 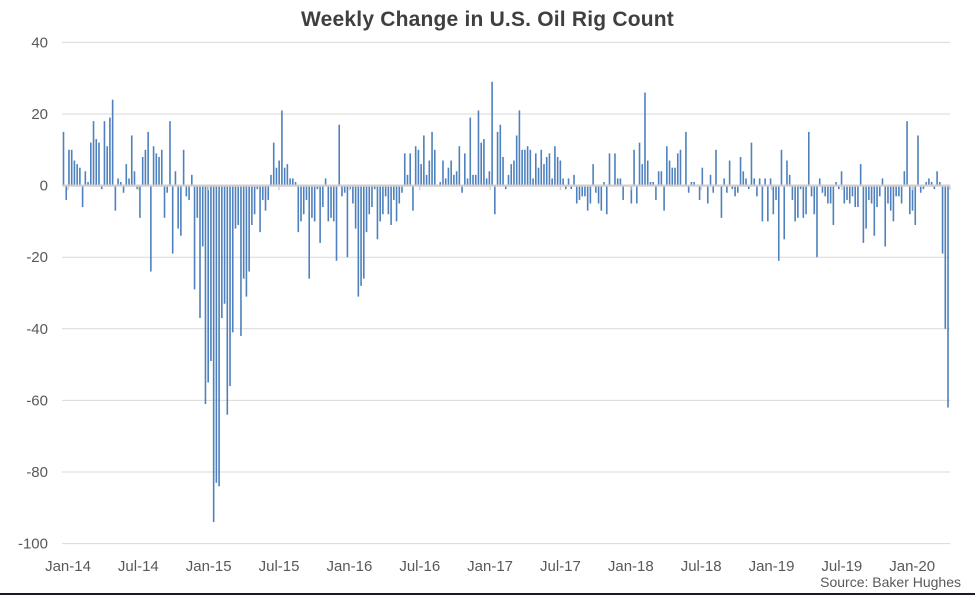 What do you see at coordinates (37, 257) in the screenshot?
I see `y-axis-tick-label: -20` at bounding box center [37, 257].